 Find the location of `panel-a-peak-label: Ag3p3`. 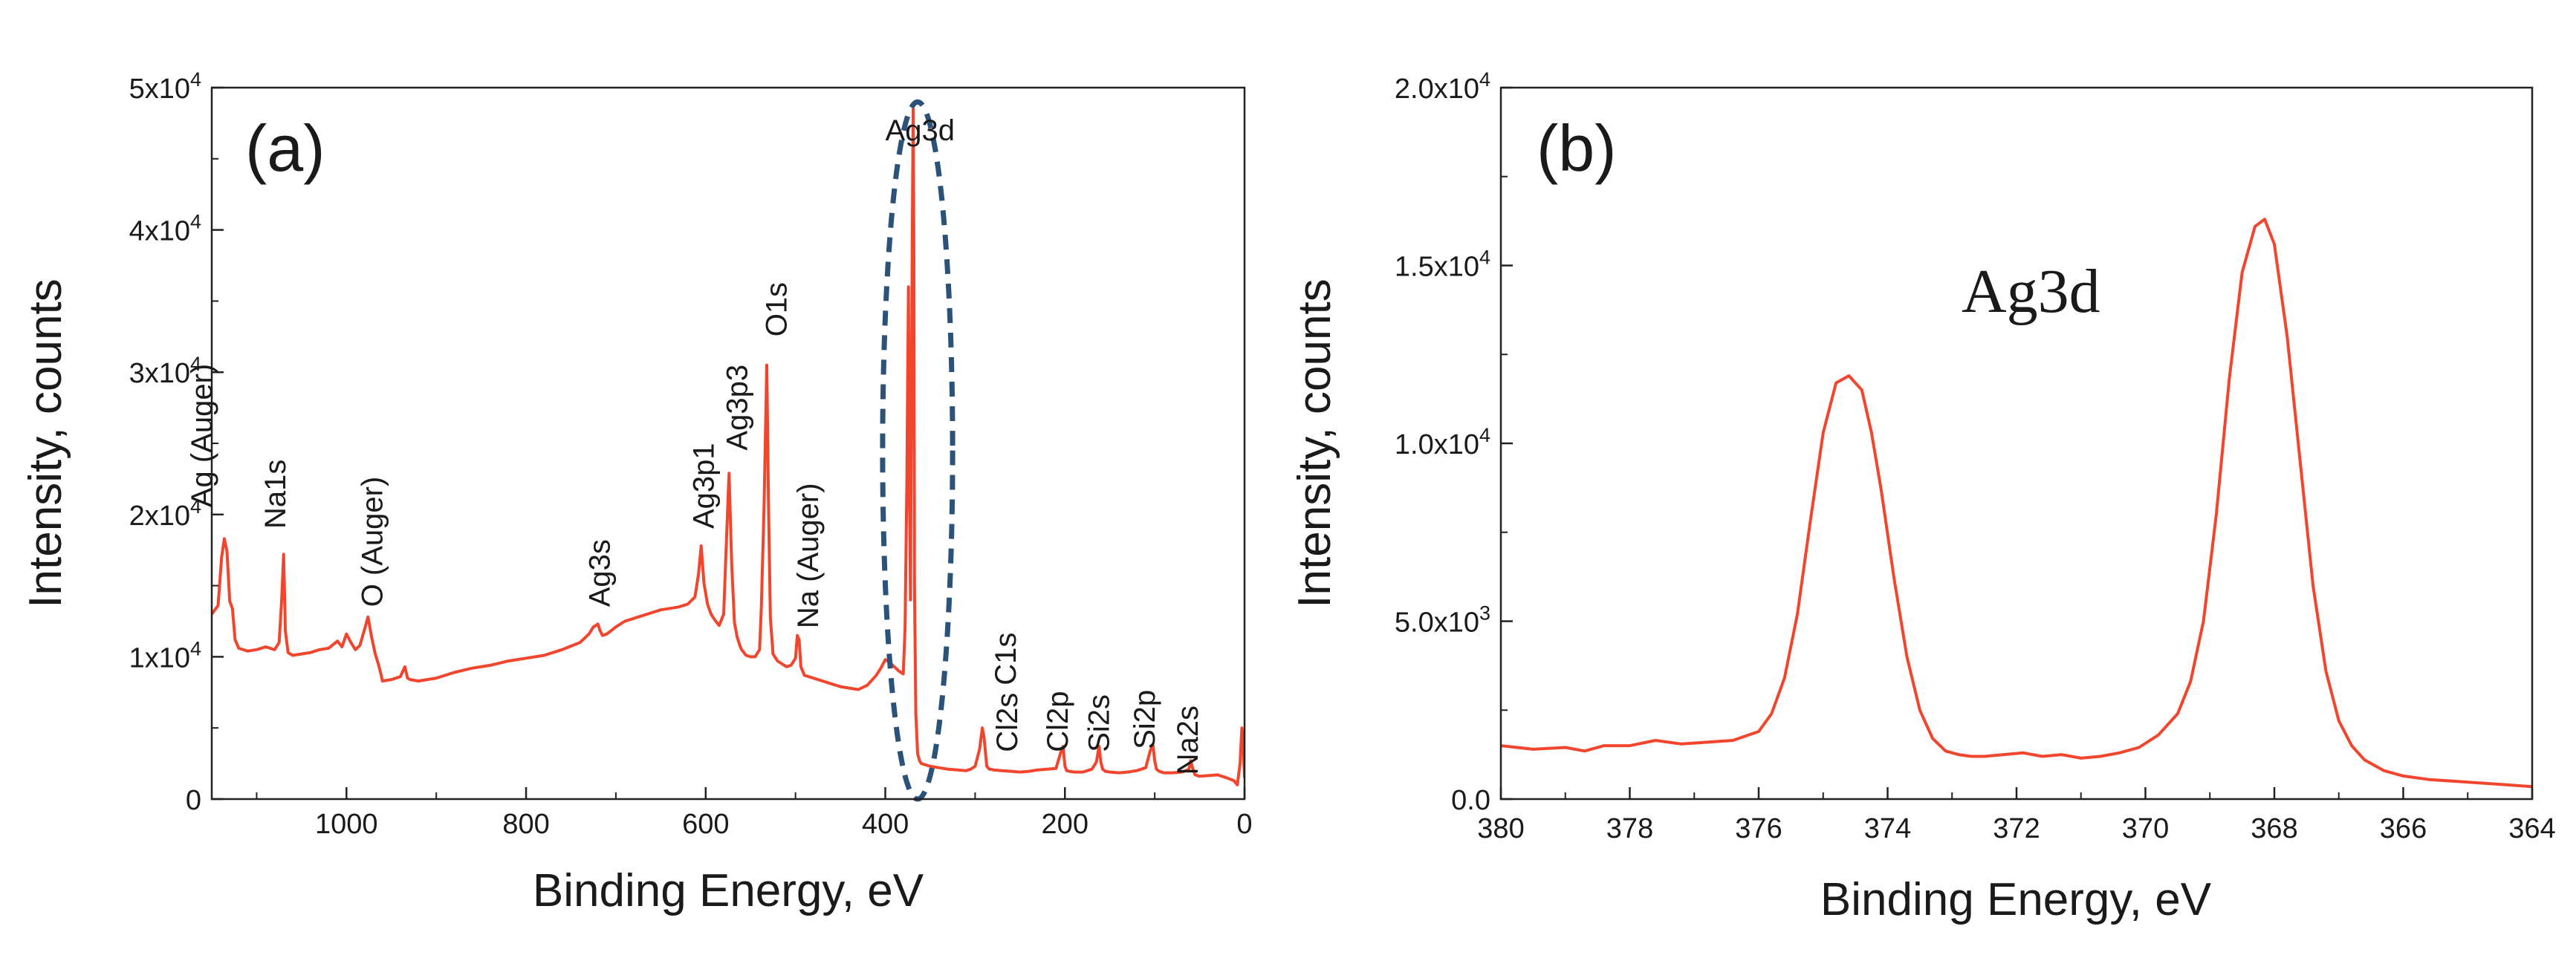

panel-a-peak-label: Ag3p3 is located at coordinates (737, 408).